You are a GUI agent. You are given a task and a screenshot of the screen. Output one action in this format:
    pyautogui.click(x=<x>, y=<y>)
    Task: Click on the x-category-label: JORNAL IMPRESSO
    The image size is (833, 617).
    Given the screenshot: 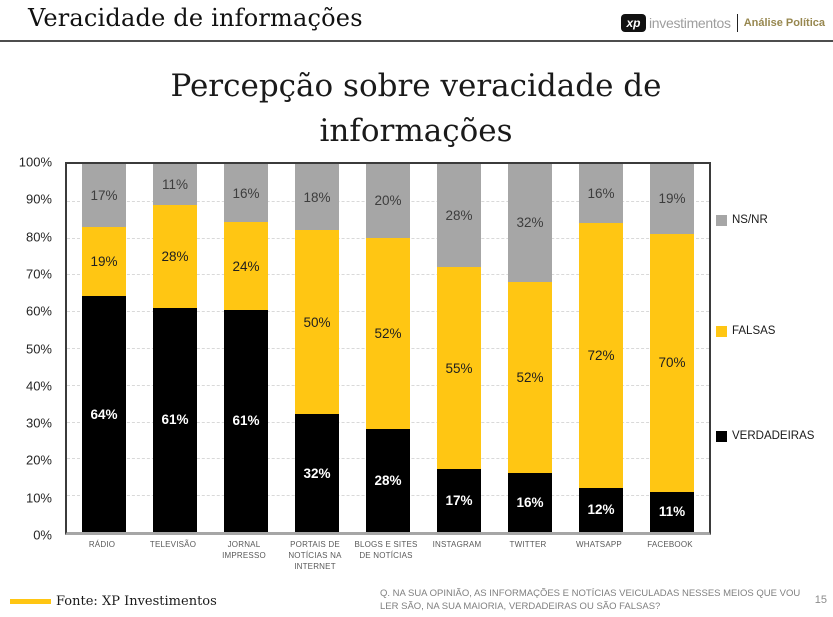 What is the action you would take?
    pyautogui.click(x=244, y=550)
    